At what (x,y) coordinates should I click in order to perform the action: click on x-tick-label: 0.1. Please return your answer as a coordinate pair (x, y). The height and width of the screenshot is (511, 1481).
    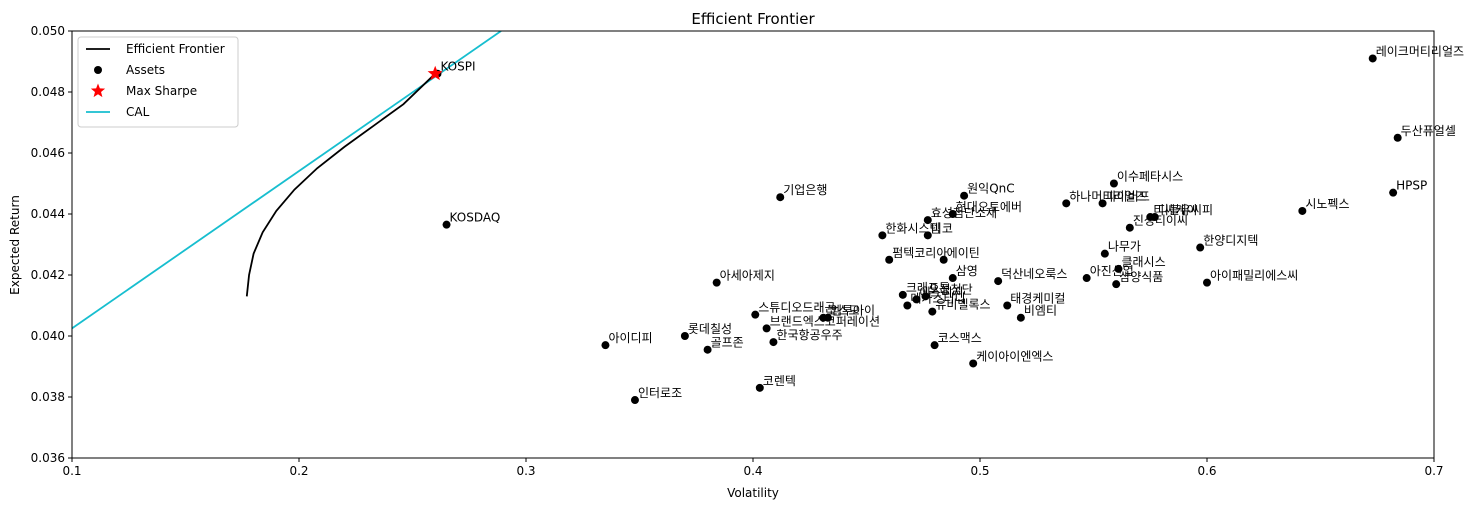
    Looking at the image, I should click on (71, 471).